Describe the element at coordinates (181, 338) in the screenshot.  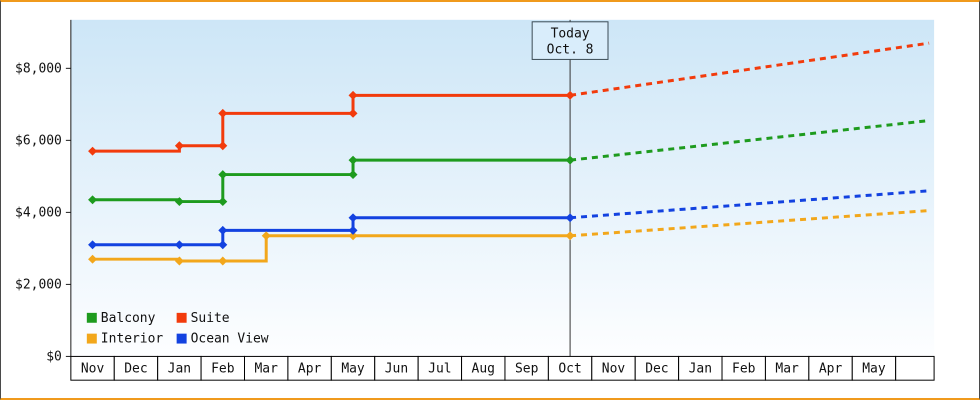
I see `legend-swatch-ocean-view` at that location.